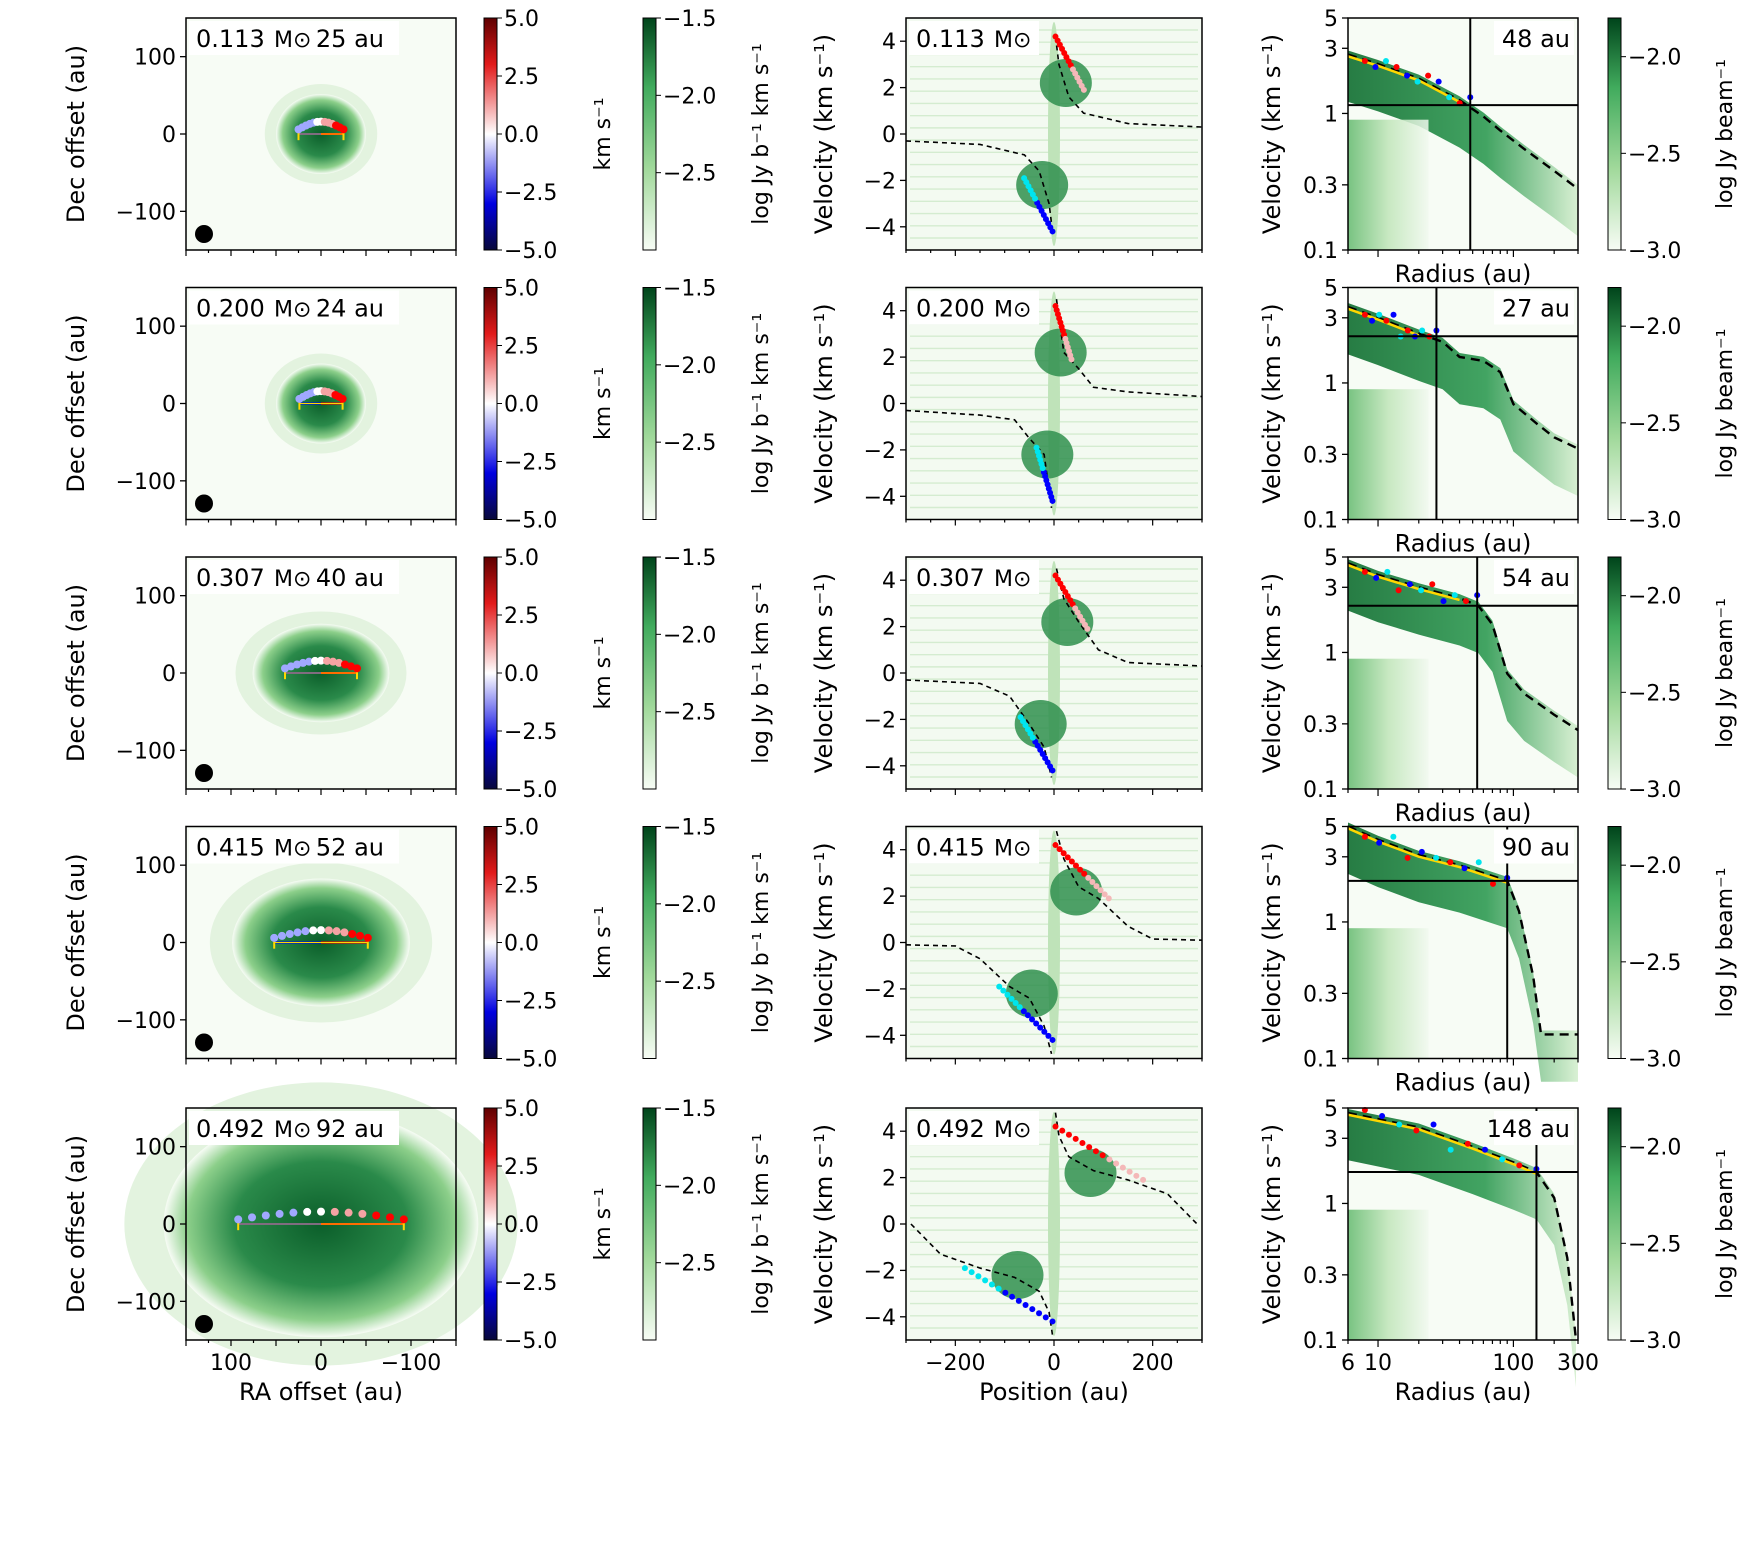 The width and height of the screenshot is (1750, 1560). I want to click on moment0-colorbar-fill, so click(649, 403).